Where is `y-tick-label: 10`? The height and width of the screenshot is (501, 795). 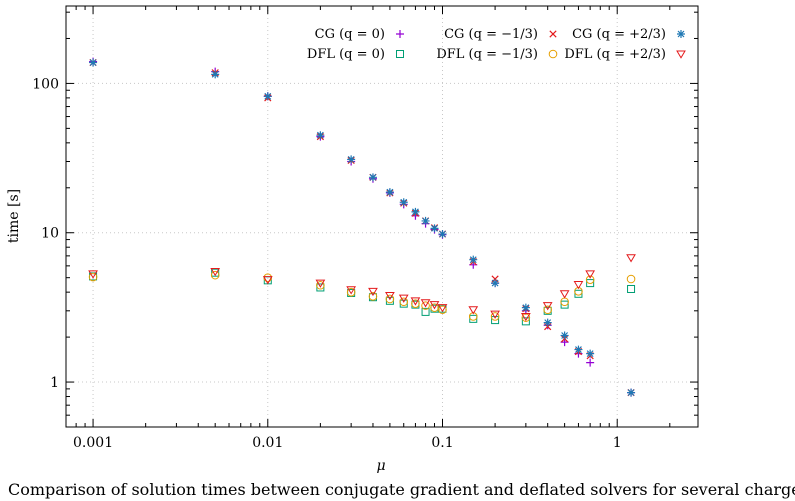
y-tick-label: 10 is located at coordinates (50, 234).